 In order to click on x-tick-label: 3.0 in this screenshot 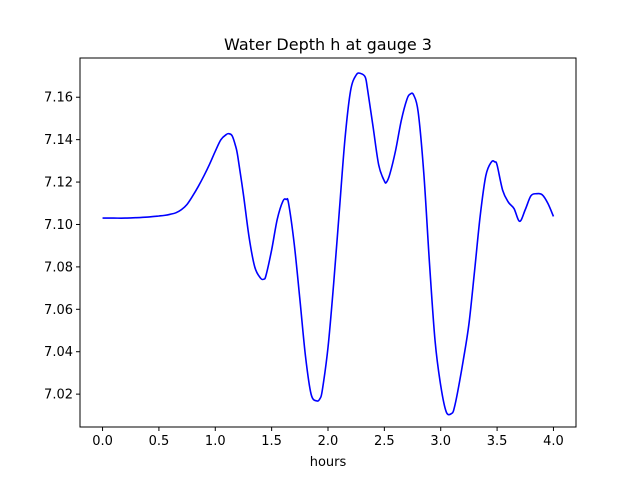, I will do `click(440, 441)`.